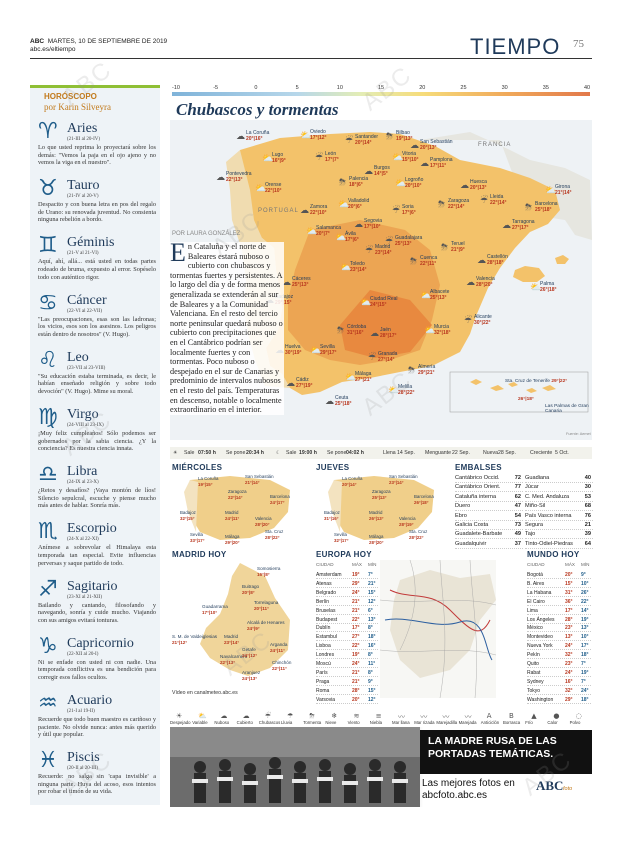 Image resolution: width=620 pixels, height=846 pixels. What do you see at coordinates (216, 88) in the screenshot?
I see `temp-scale-label: -5` at bounding box center [216, 88].